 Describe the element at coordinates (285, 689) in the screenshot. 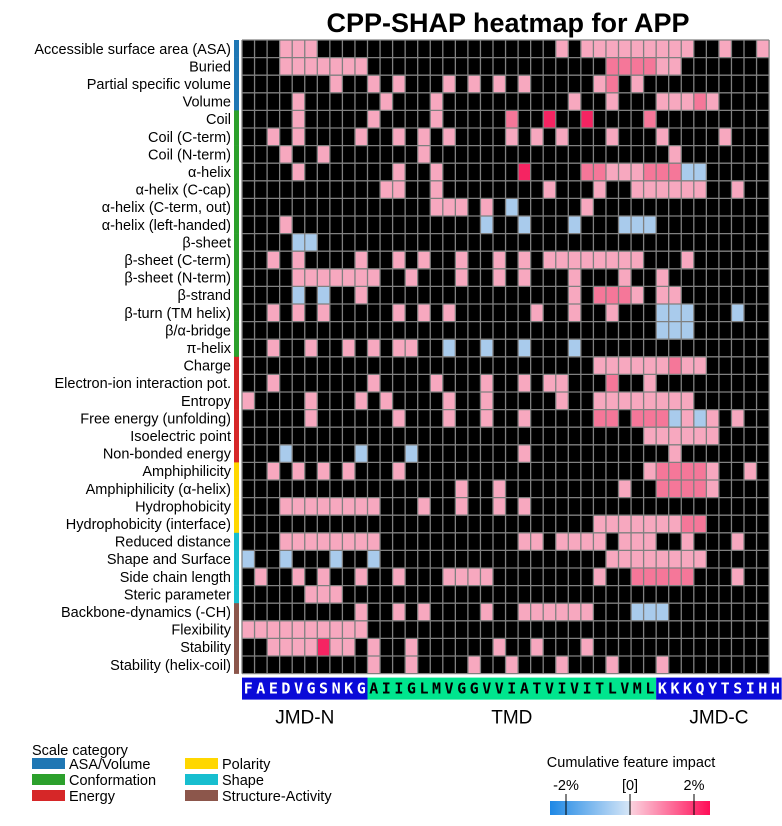

I see `sequence-residue: D` at that location.